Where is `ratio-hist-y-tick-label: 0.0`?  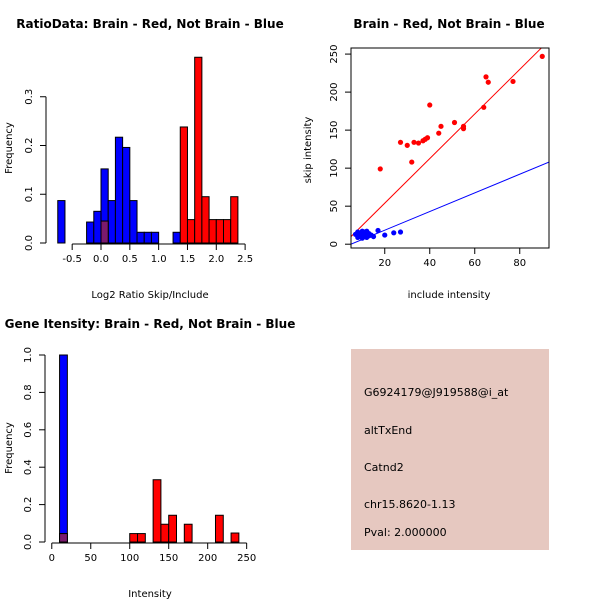
ratio-hist-y-tick-label: 0.0 is located at coordinates (29, 243).